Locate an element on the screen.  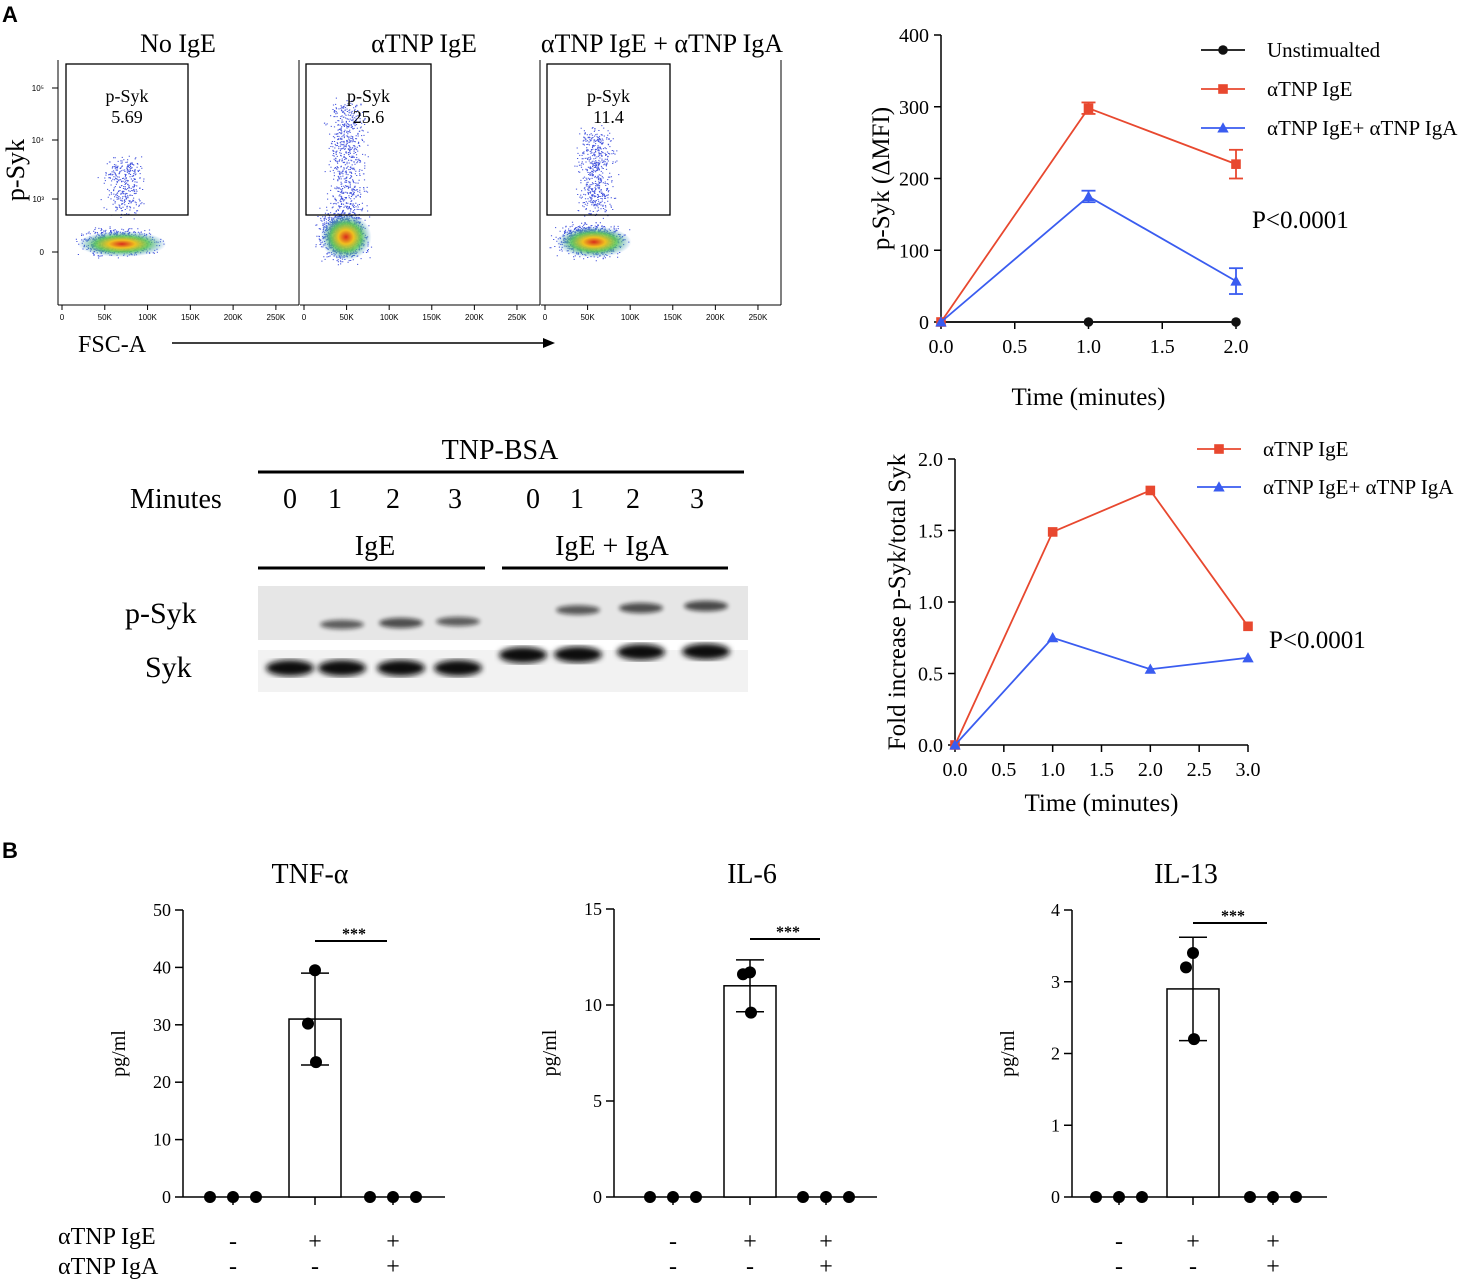
flow-x-tick-label: 100K is located at coordinates (389, 317).